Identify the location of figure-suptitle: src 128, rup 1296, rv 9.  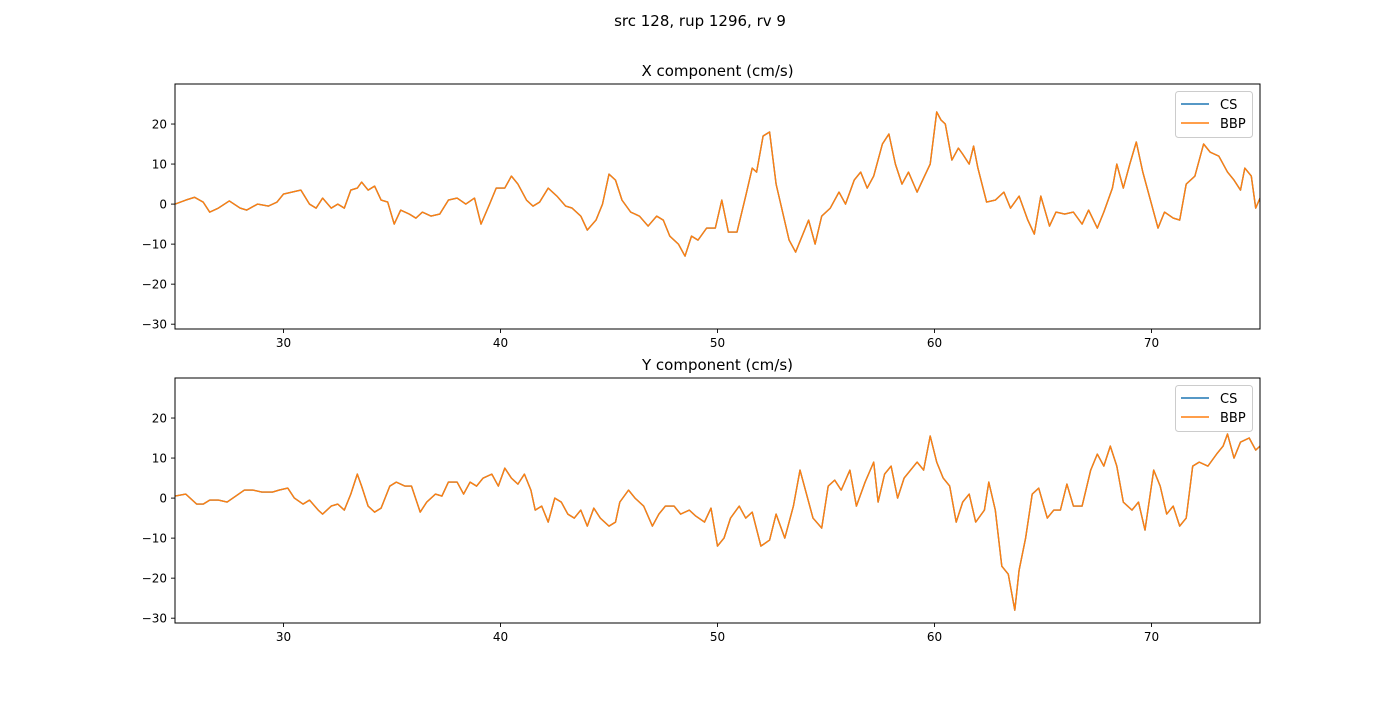
(700, 21).